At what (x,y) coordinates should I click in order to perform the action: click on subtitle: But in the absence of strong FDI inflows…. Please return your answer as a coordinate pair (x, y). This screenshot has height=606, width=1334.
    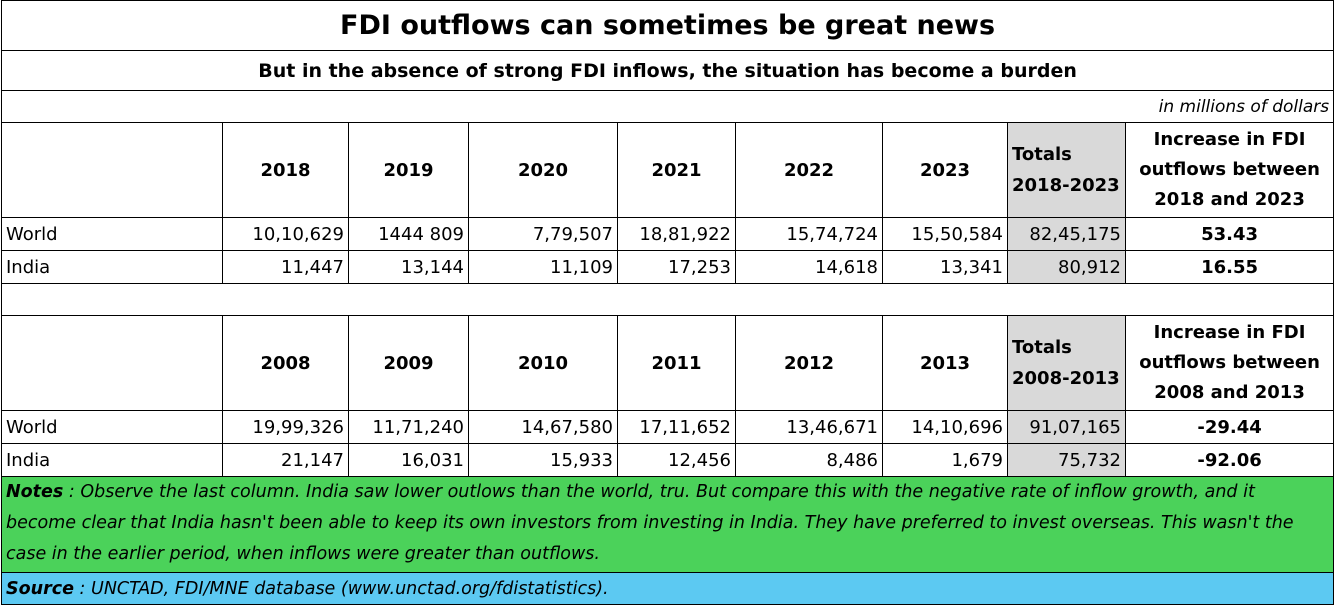
    Looking at the image, I should click on (667, 70).